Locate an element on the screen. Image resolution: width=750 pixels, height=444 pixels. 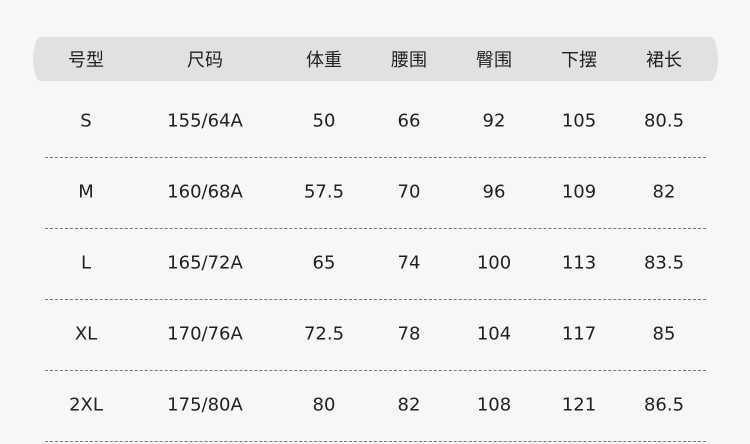
table-cell: 66 is located at coordinates (409, 121).